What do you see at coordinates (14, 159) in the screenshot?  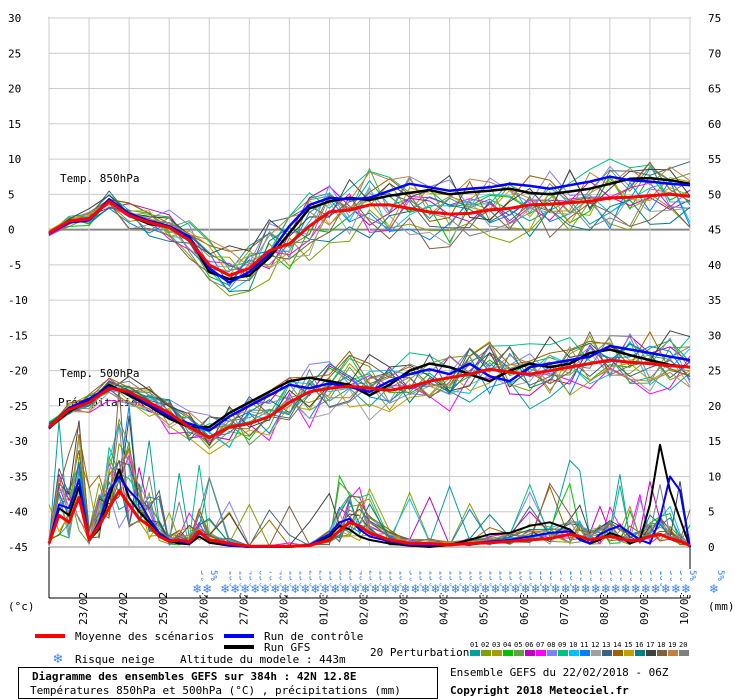 I see `left-tick-label: 10` at bounding box center [14, 159].